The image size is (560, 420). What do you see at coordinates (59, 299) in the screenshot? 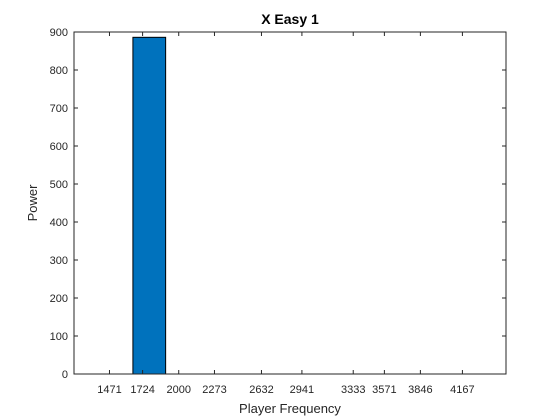
I see `y-tick-label: 200` at bounding box center [59, 299].